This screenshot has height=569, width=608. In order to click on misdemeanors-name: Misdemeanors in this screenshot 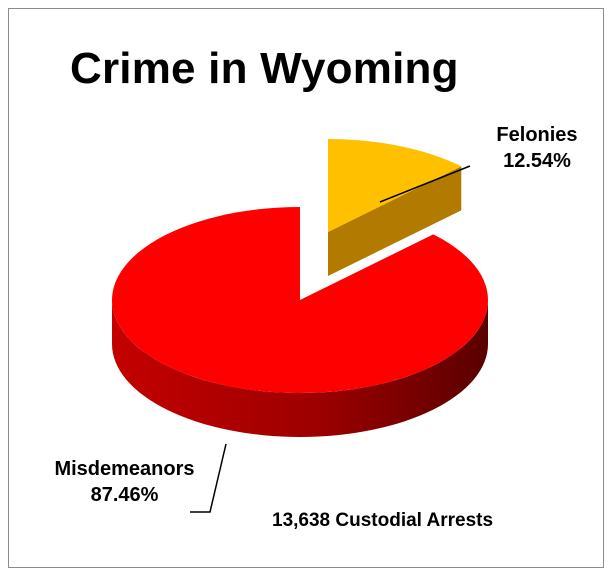, I will do `click(124, 469)`.